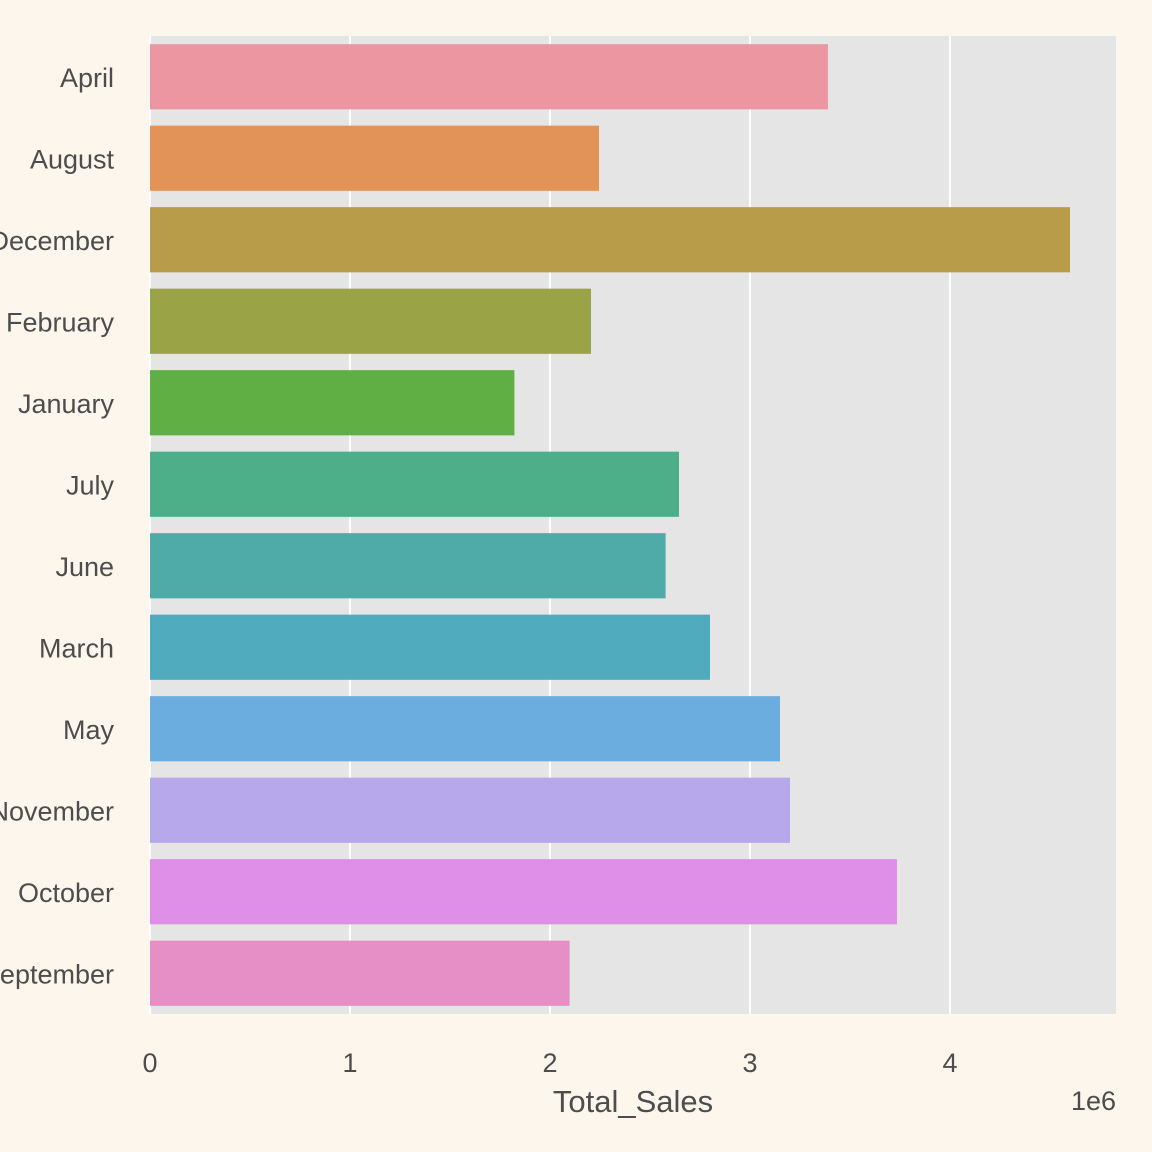  Describe the element at coordinates (57, 241) in the screenshot. I see `y-tick-label-december: December` at that location.